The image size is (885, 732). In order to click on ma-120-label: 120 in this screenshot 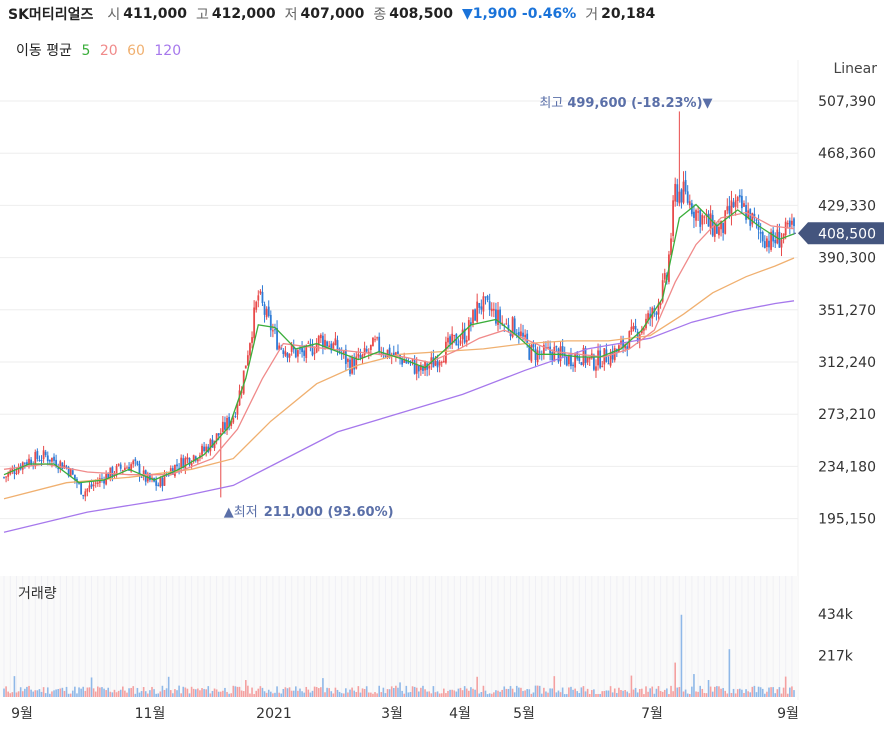, I will do `click(168, 51)`.